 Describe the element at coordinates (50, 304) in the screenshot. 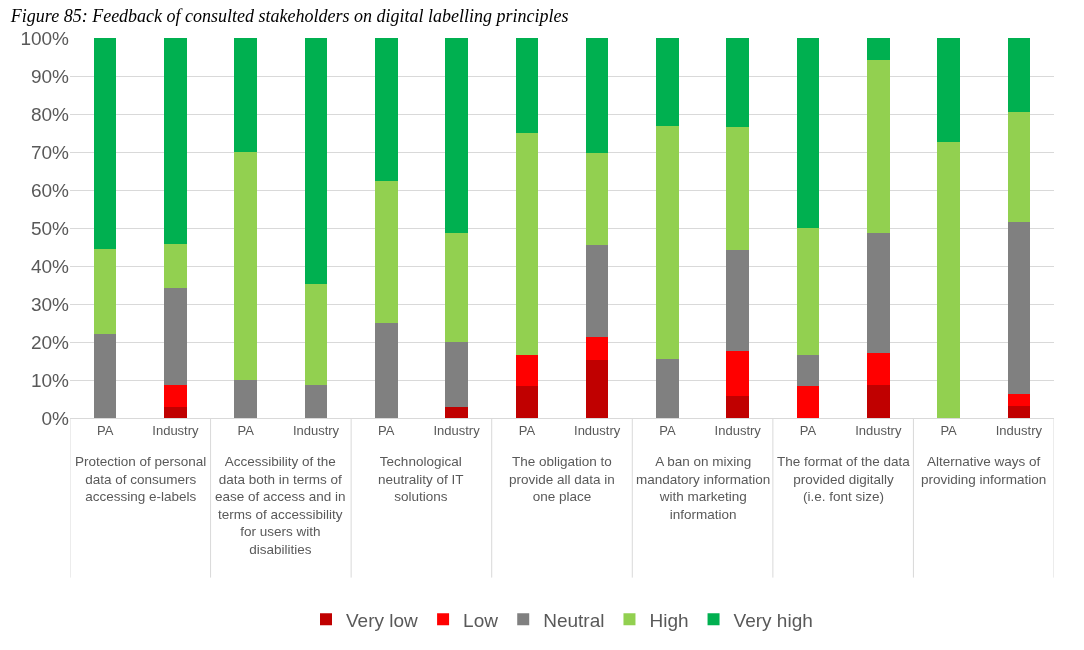

I see `y-tick-label: 30%` at that location.